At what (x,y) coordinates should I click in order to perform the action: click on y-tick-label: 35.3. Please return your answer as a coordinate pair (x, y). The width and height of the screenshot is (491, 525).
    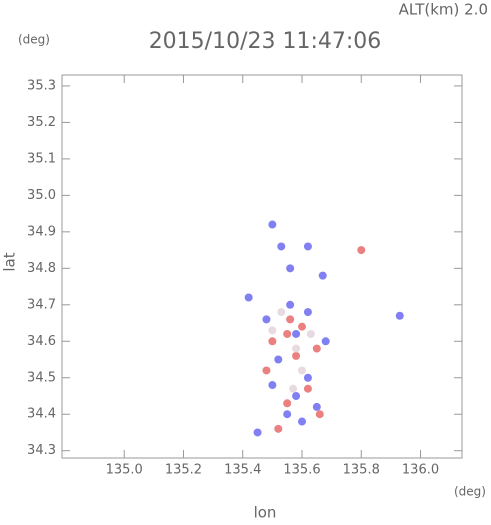
    Looking at the image, I should click on (41, 85).